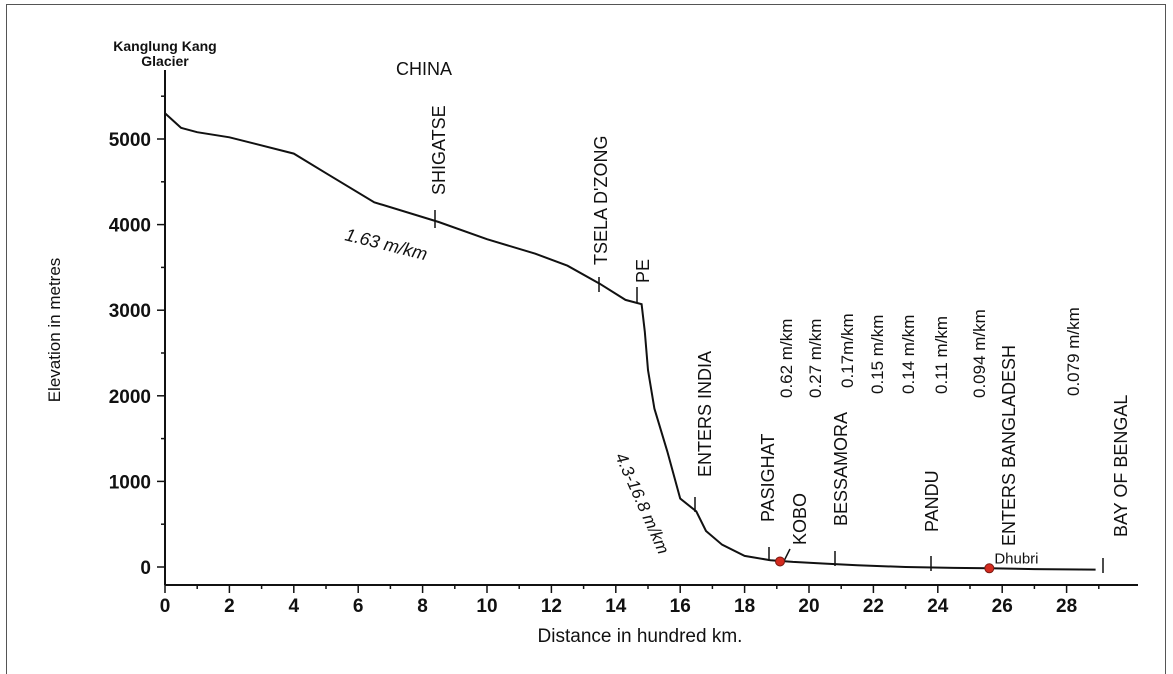 The width and height of the screenshot is (1173, 674). What do you see at coordinates (229, 606) in the screenshot?
I see `x-tick-label: 2` at bounding box center [229, 606].